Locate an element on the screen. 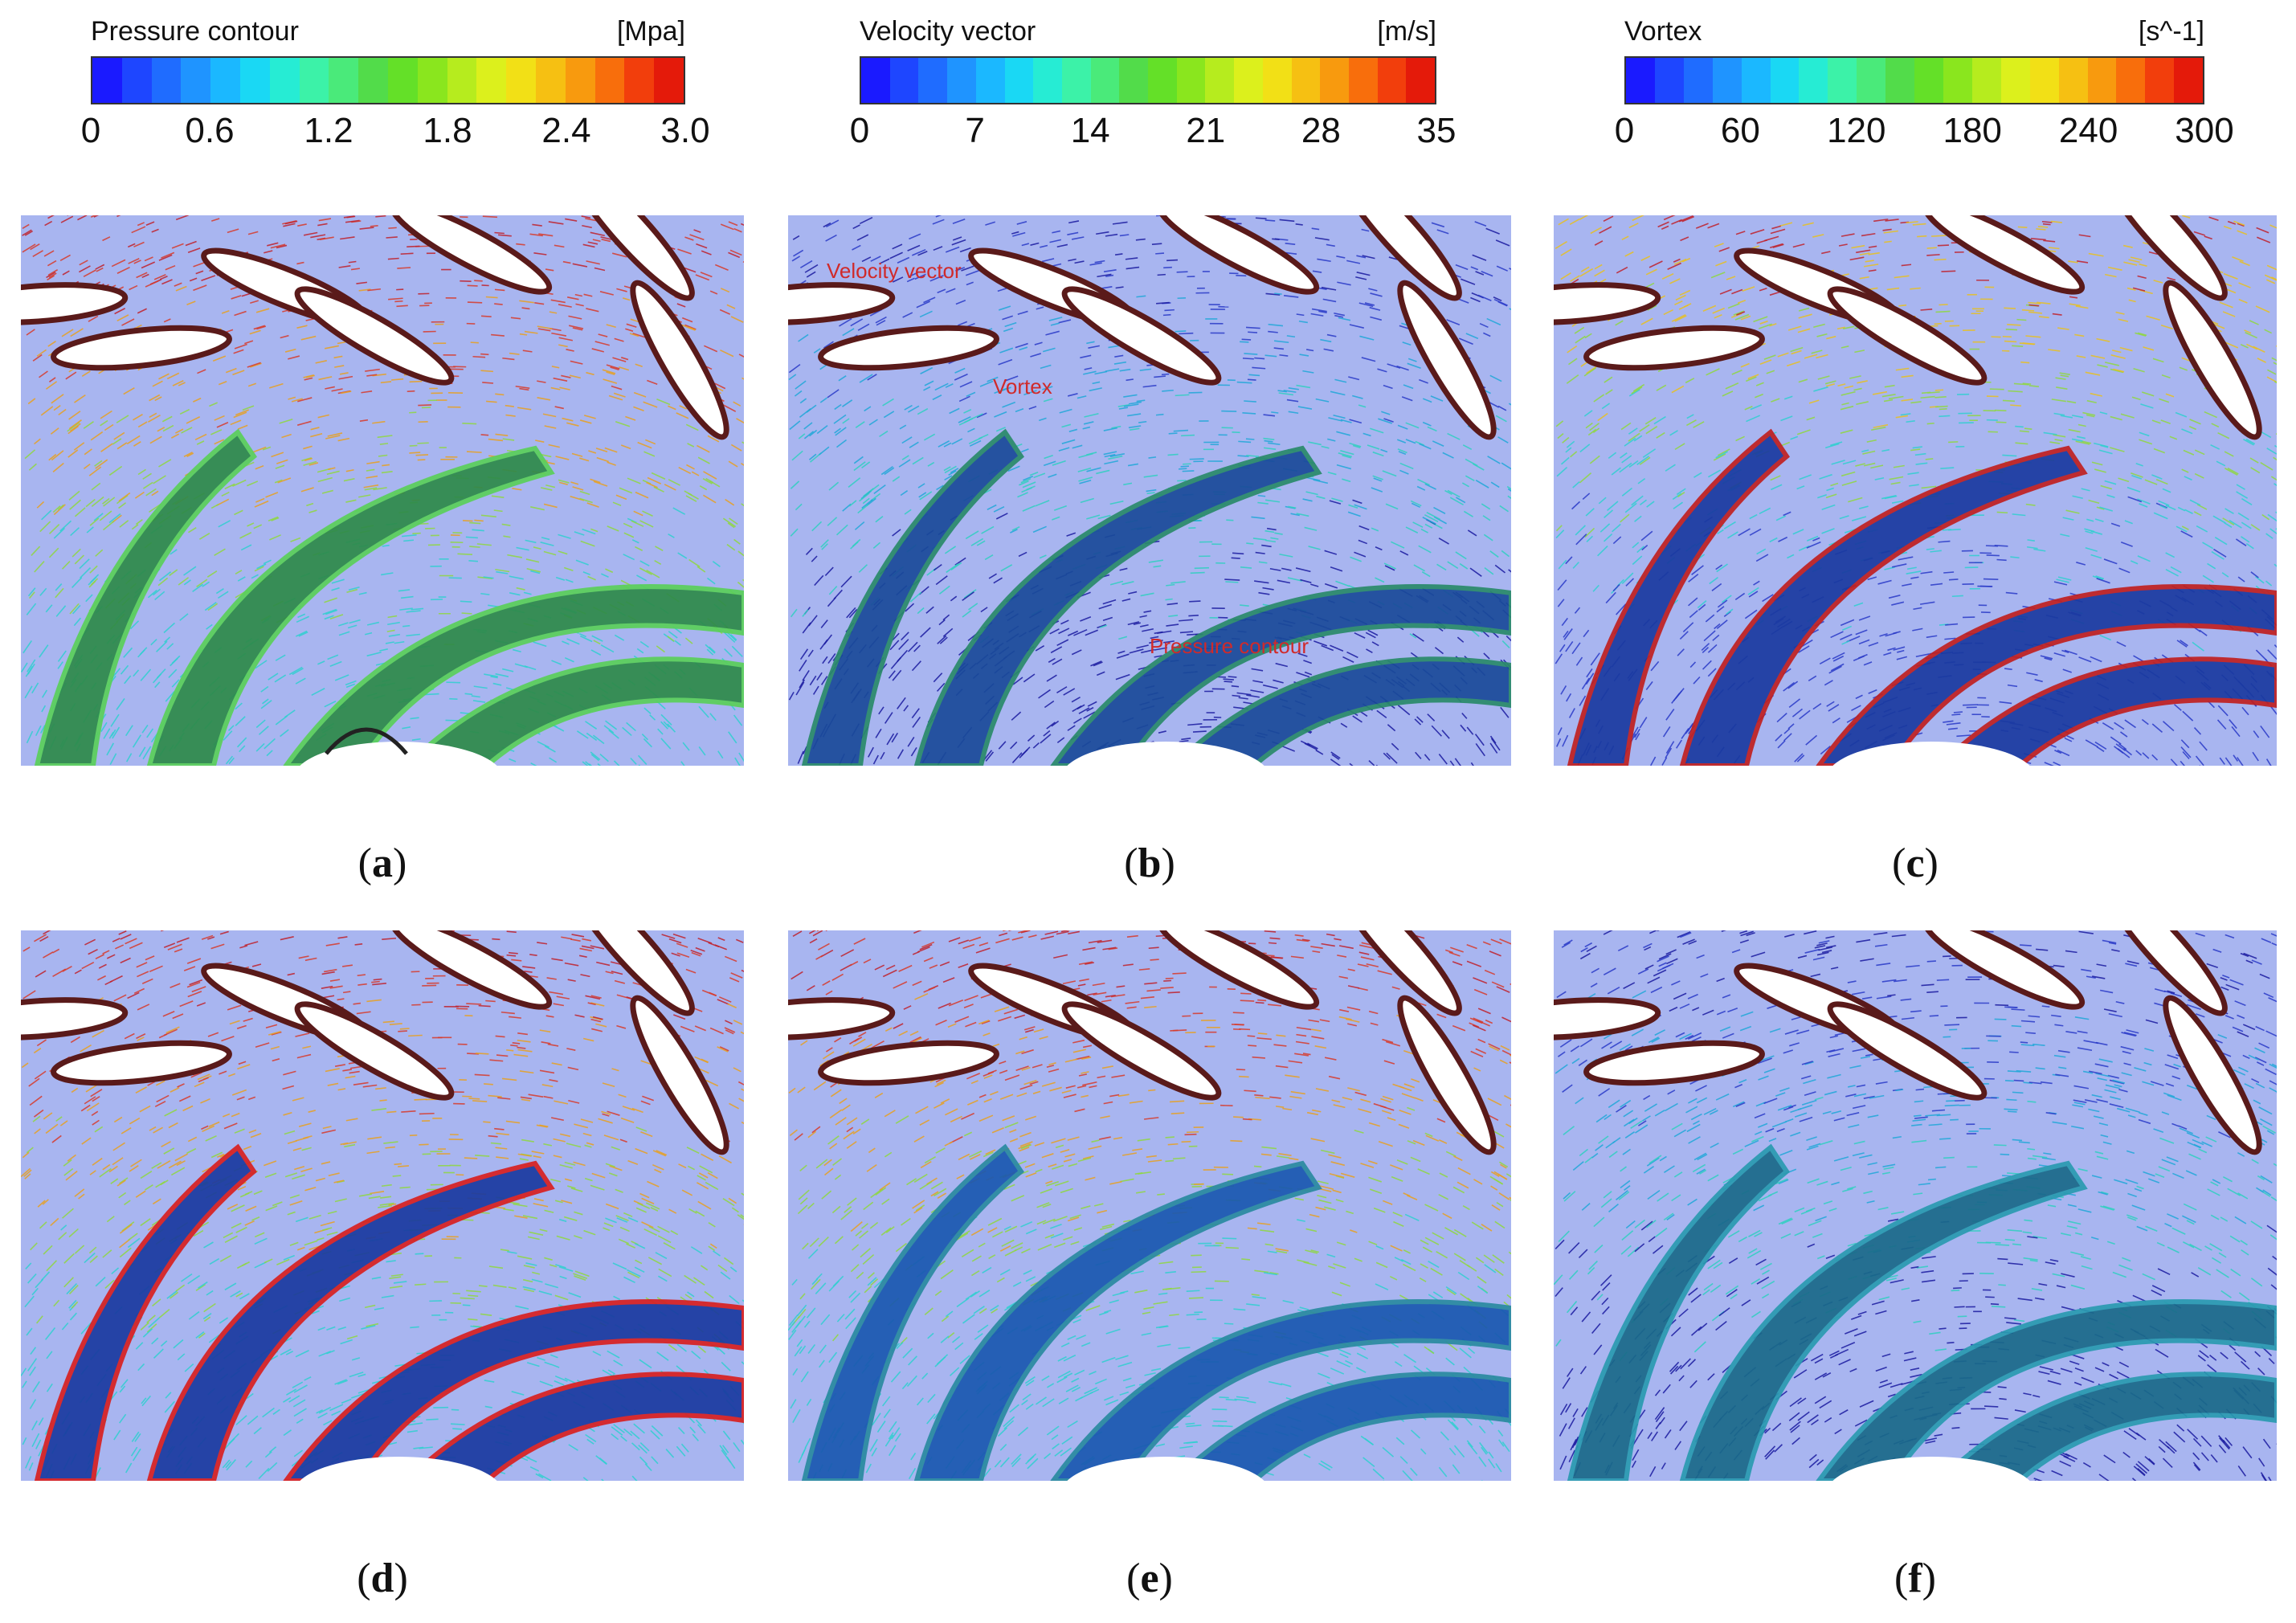  annotation-label: Velocity vector is located at coordinates (894, 271).